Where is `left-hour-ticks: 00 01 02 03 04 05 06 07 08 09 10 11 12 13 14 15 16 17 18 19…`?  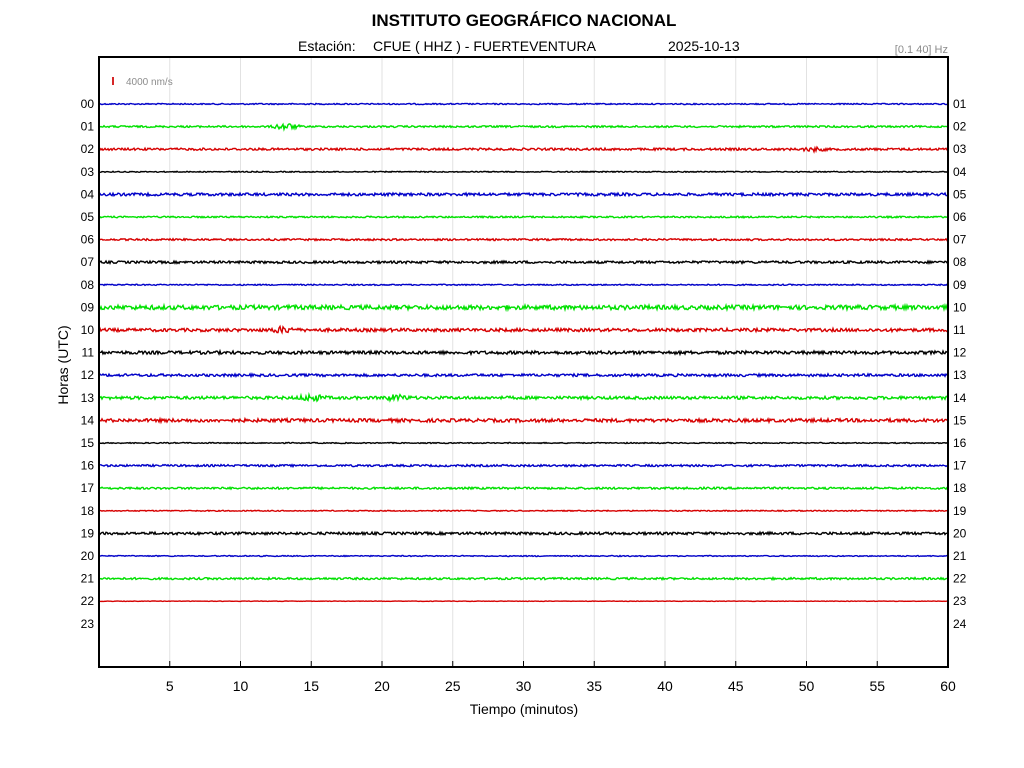
left-hour-ticks: 00 01 02 03 04 05 06 07 08 09 10 11 12 13 14 15 16 17 18 19… is located at coordinates (88, 364).